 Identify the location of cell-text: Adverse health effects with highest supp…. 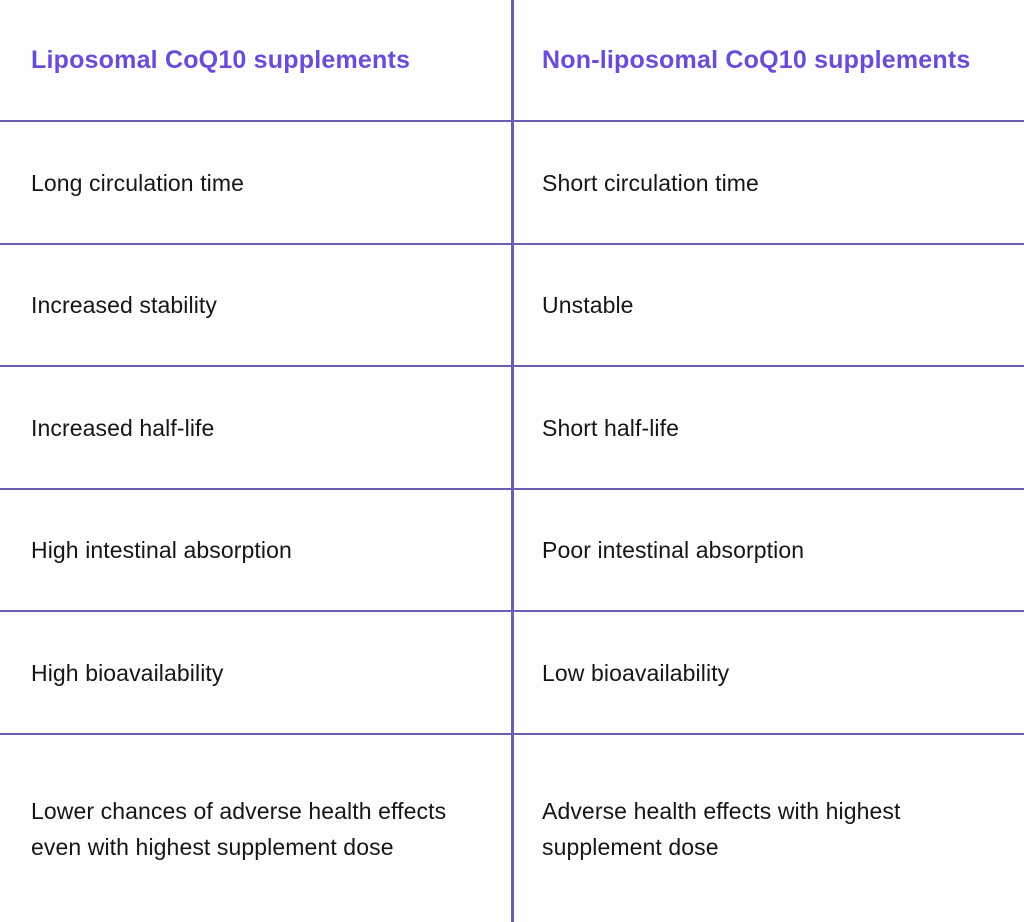
(721, 828).